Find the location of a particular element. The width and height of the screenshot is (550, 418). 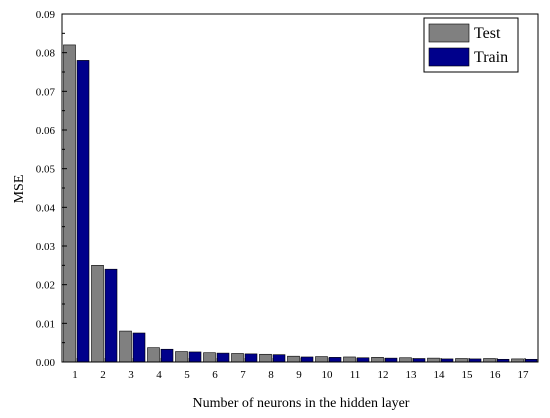

y-axis-title: MSE is located at coordinates (19, 189).